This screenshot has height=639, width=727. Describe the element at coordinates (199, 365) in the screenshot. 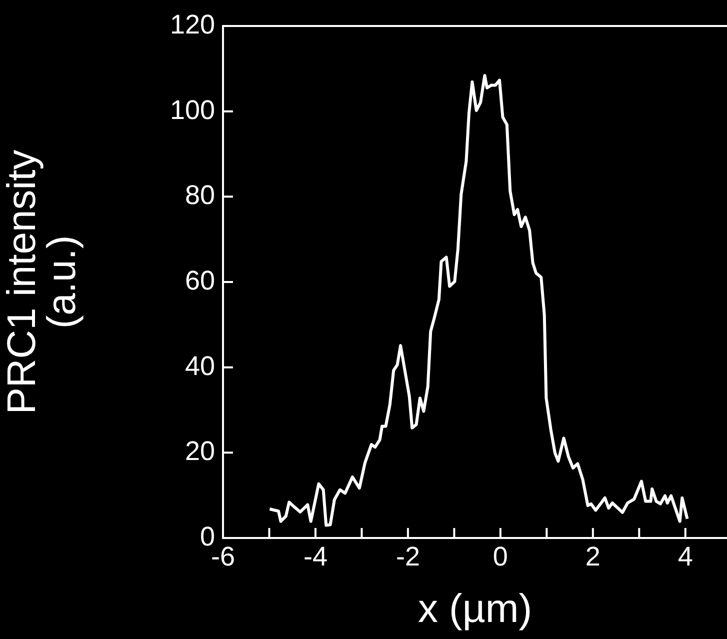

I see `y-tick-label: 40` at that location.